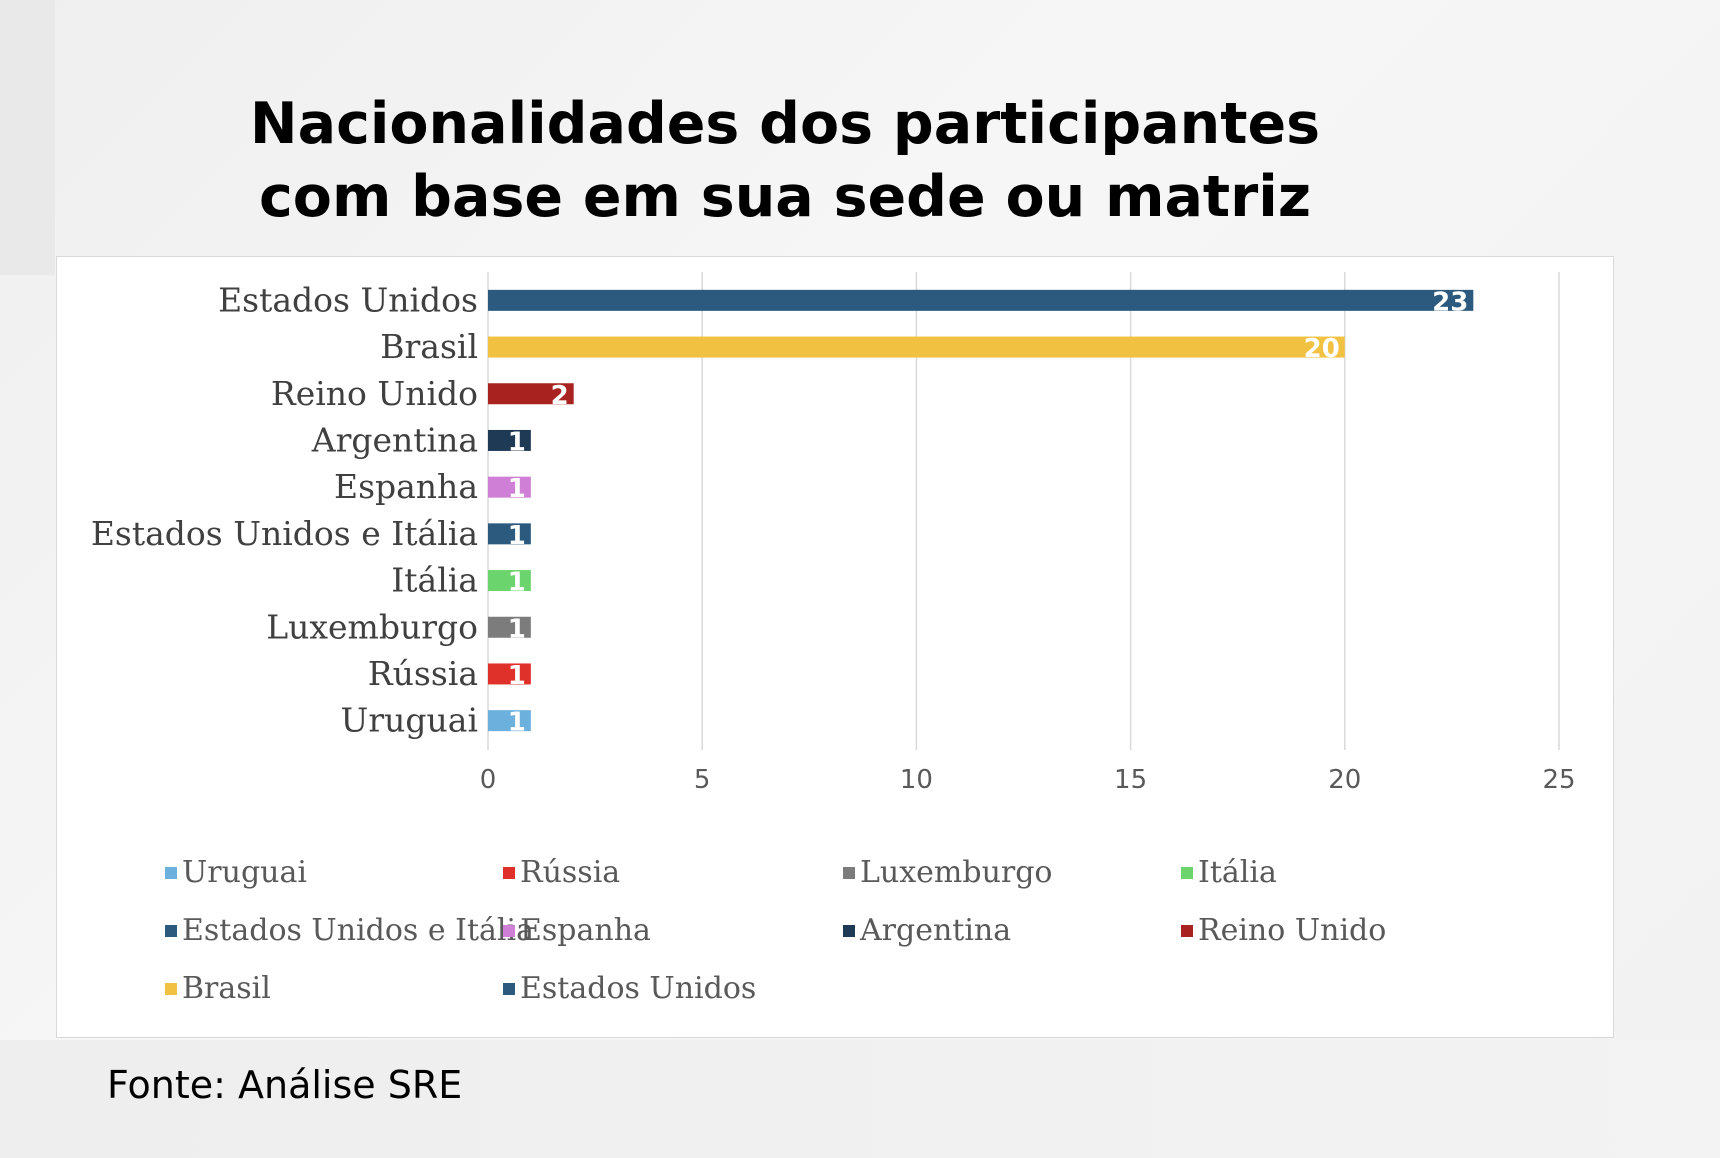 The width and height of the screenshot is (1720, 1158). What do you see at coordinates (372, 626) in the screenshot?
I see `category-label: Luxemburgo` at bounding box center [372, 626].